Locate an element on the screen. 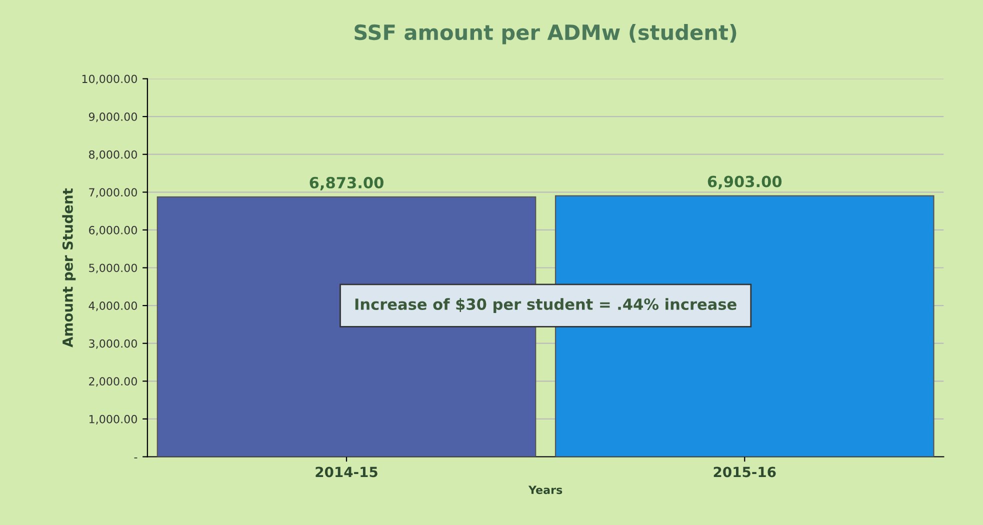  y-tick-label: 10,000.00 is located at coordinates (109, 79).